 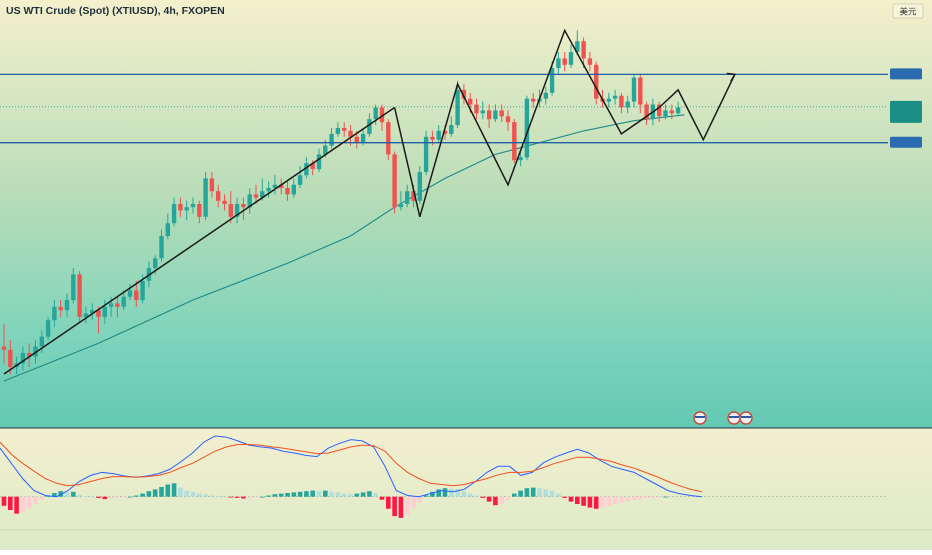 What do you see at coordinates (723, 418) in the screenshot?
I see `event-flag-icons` at bounding box center [723, 418].